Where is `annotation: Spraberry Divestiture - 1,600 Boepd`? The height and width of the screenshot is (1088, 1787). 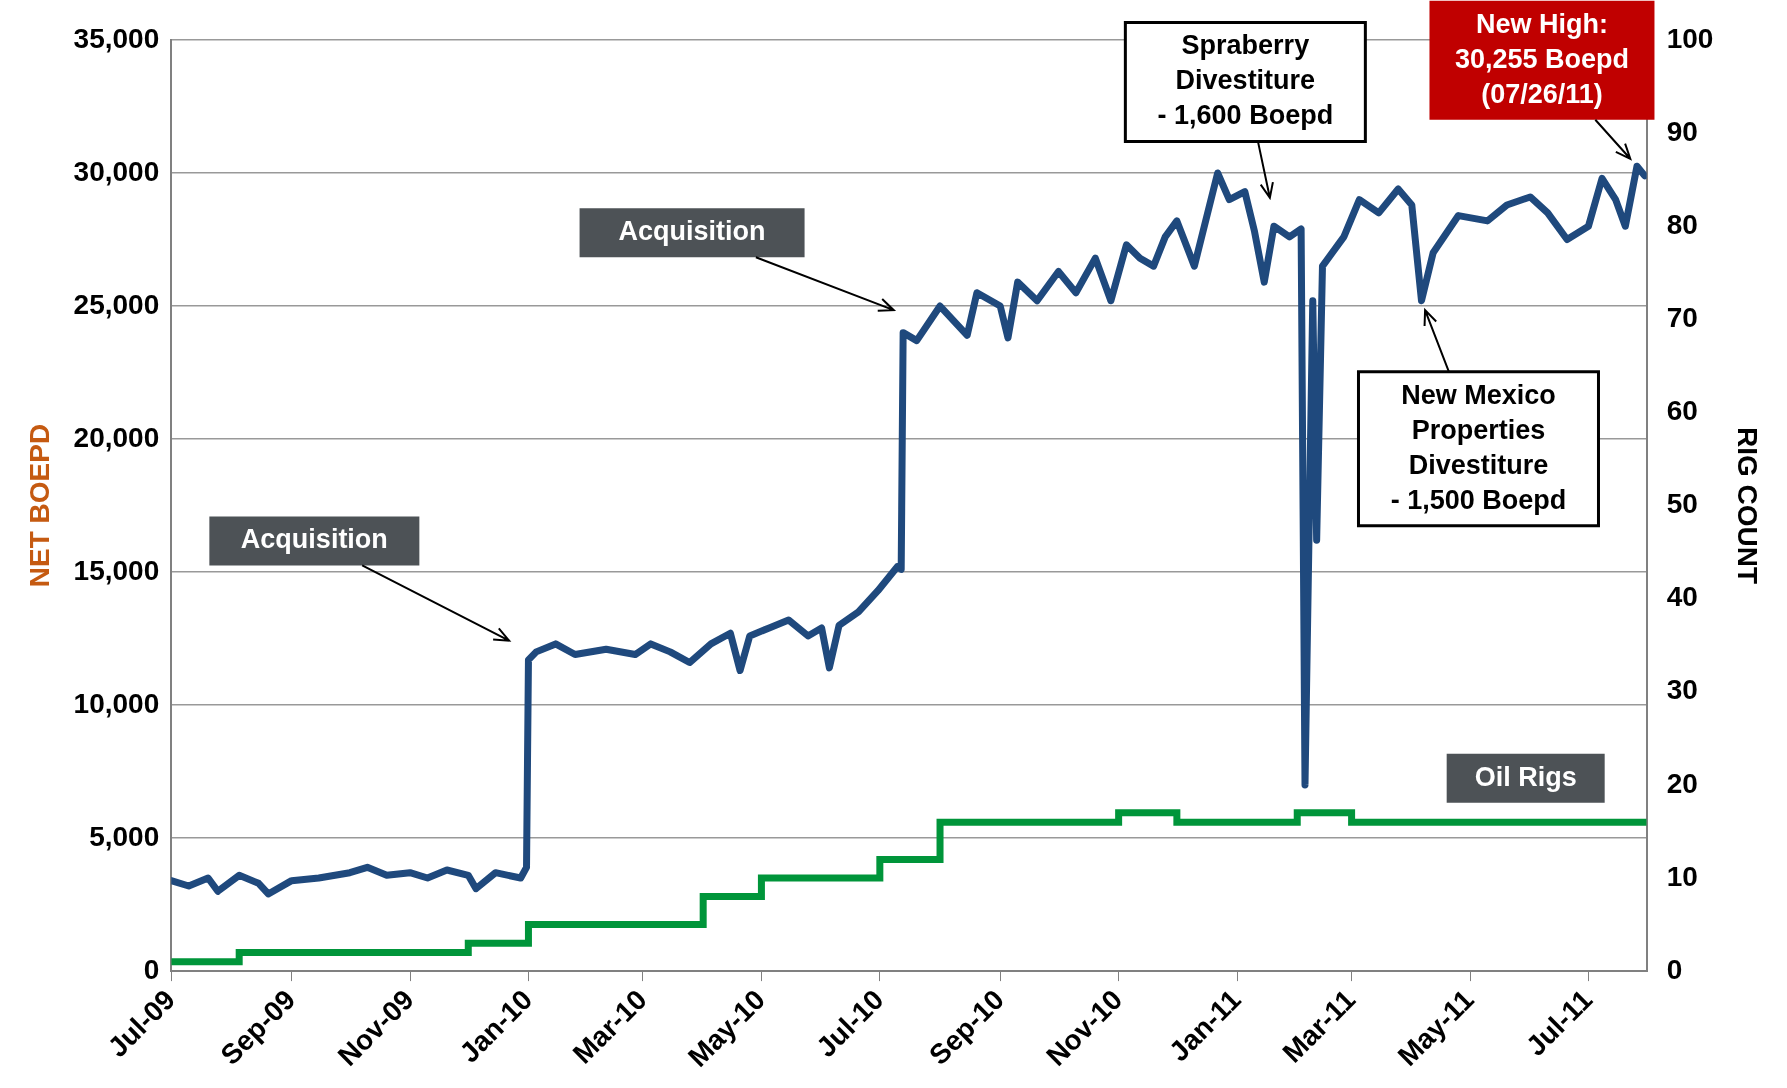
annotation: Spraberry Divestiture - 1,600 Boepd is located at coordinates (1245, 80).